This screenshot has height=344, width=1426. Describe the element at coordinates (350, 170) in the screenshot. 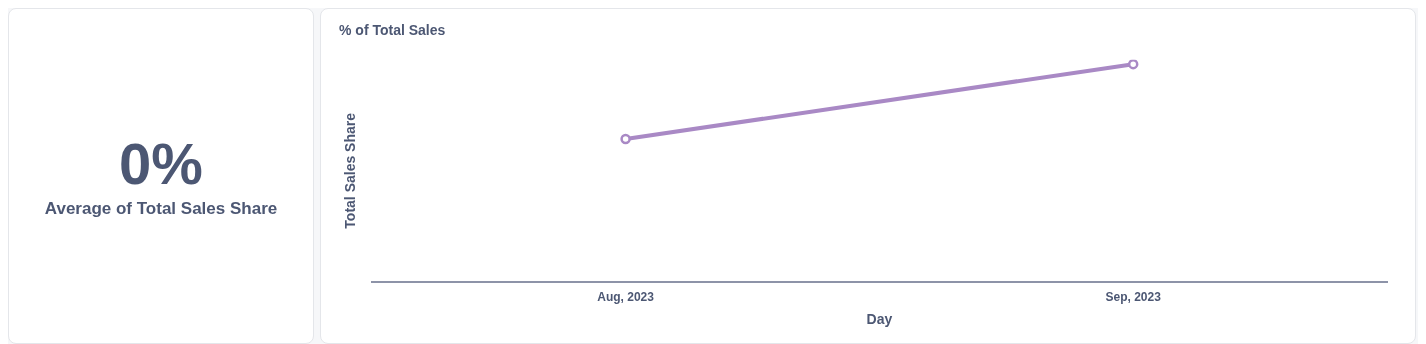

I see `y-axis-title: Total Sales Share` at that location.